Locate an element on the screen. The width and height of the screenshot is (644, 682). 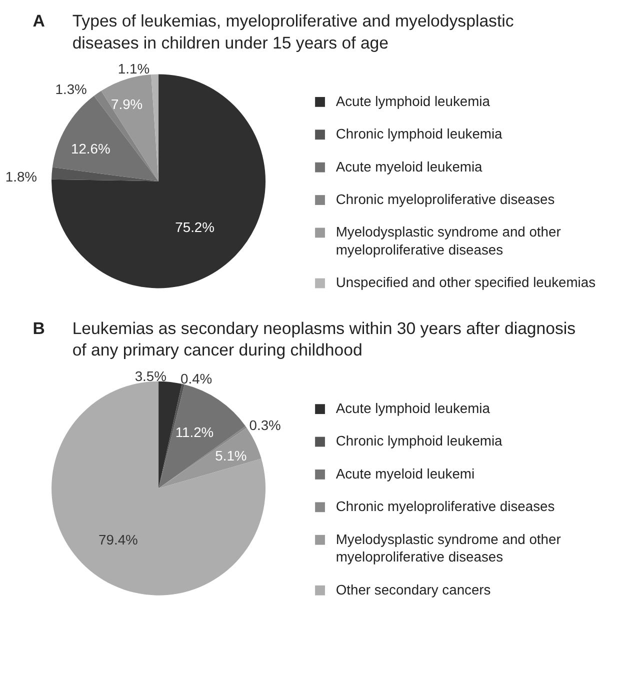
text: A is located at coordinates (38, 21).